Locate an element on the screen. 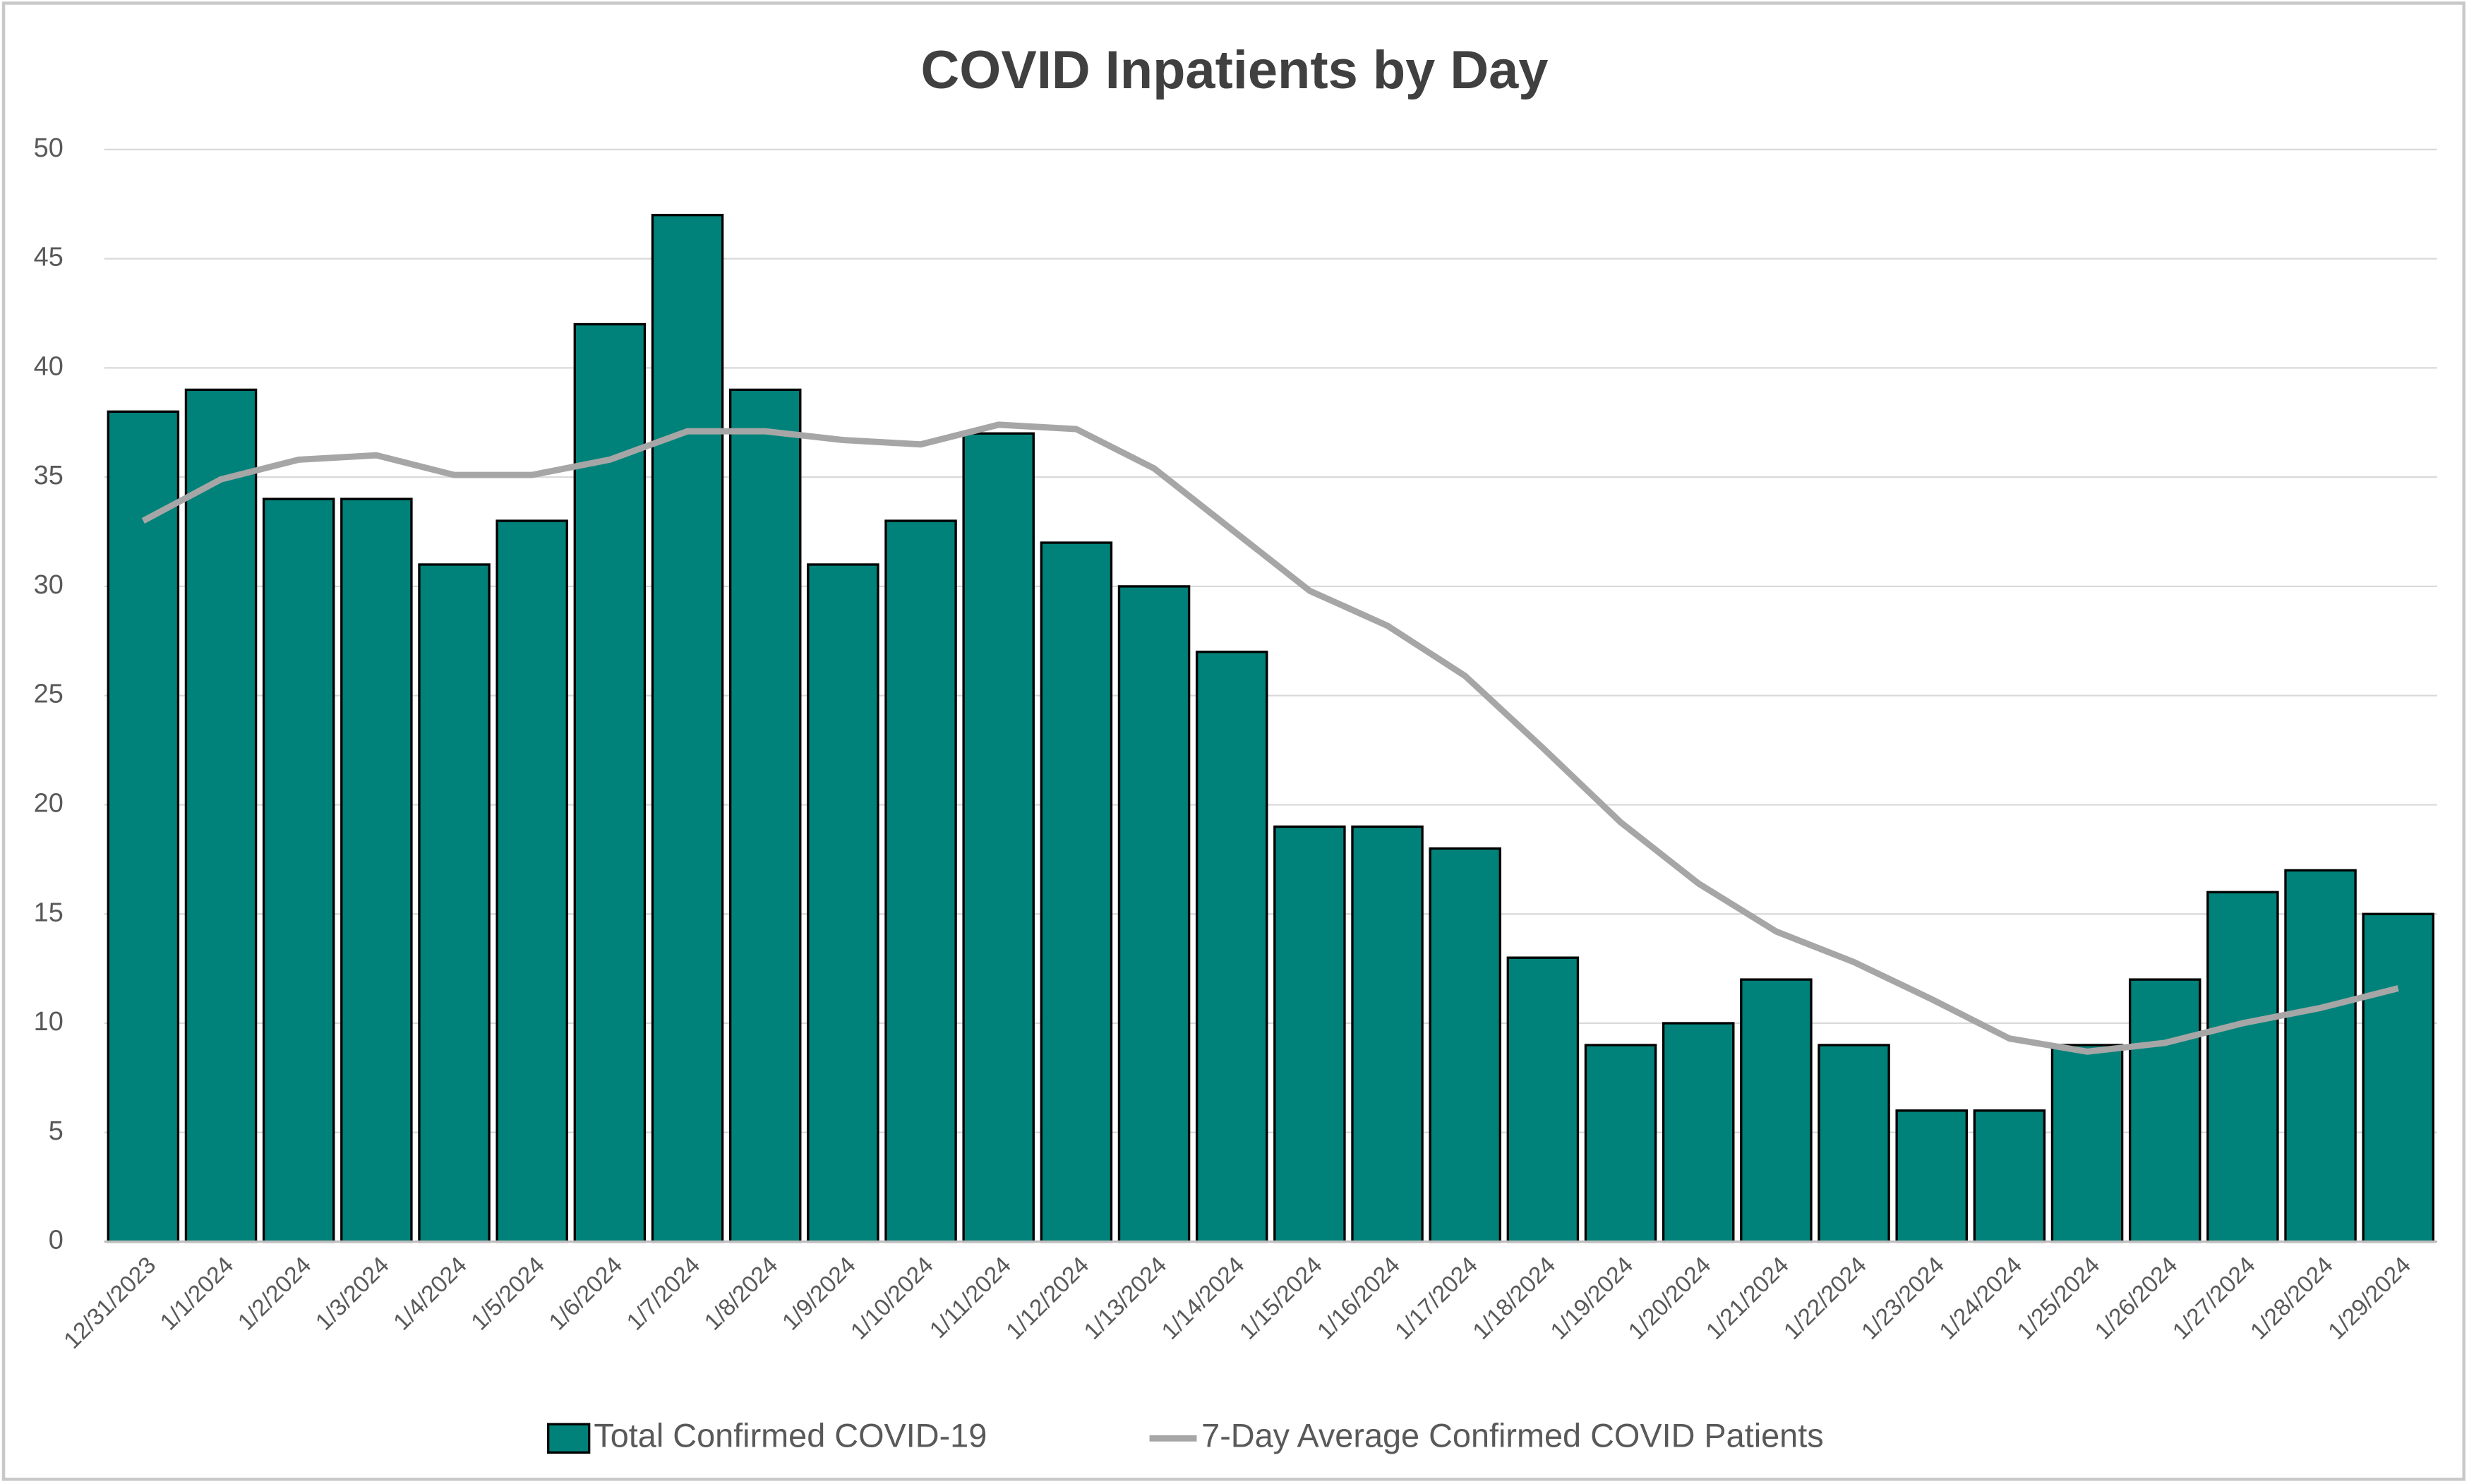  legend-swatch is located at coordinates (568, 1438).